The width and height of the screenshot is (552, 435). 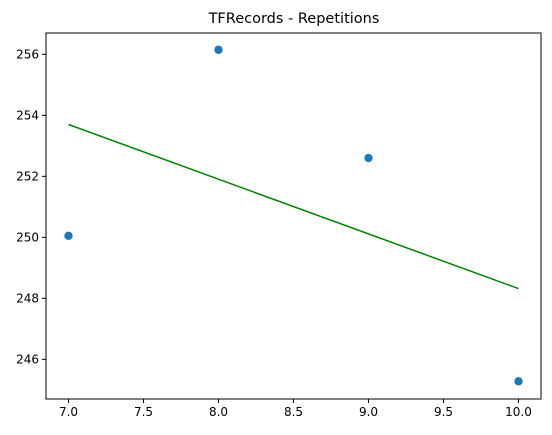 I want to click on x-axis: 7.0 7.5 8.0 8.5 9.0 9.5 10.0, so click(x=295, y=409).